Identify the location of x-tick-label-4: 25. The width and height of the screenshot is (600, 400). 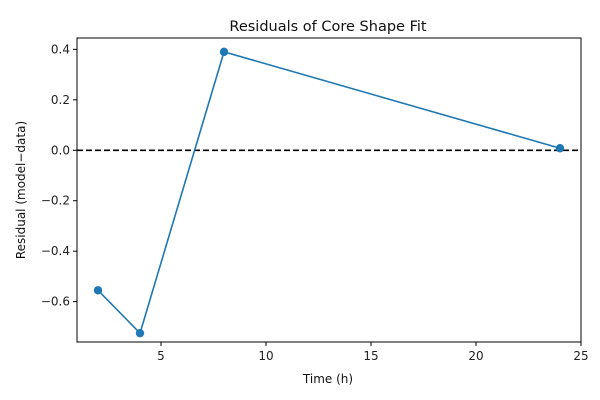
(580, 356).